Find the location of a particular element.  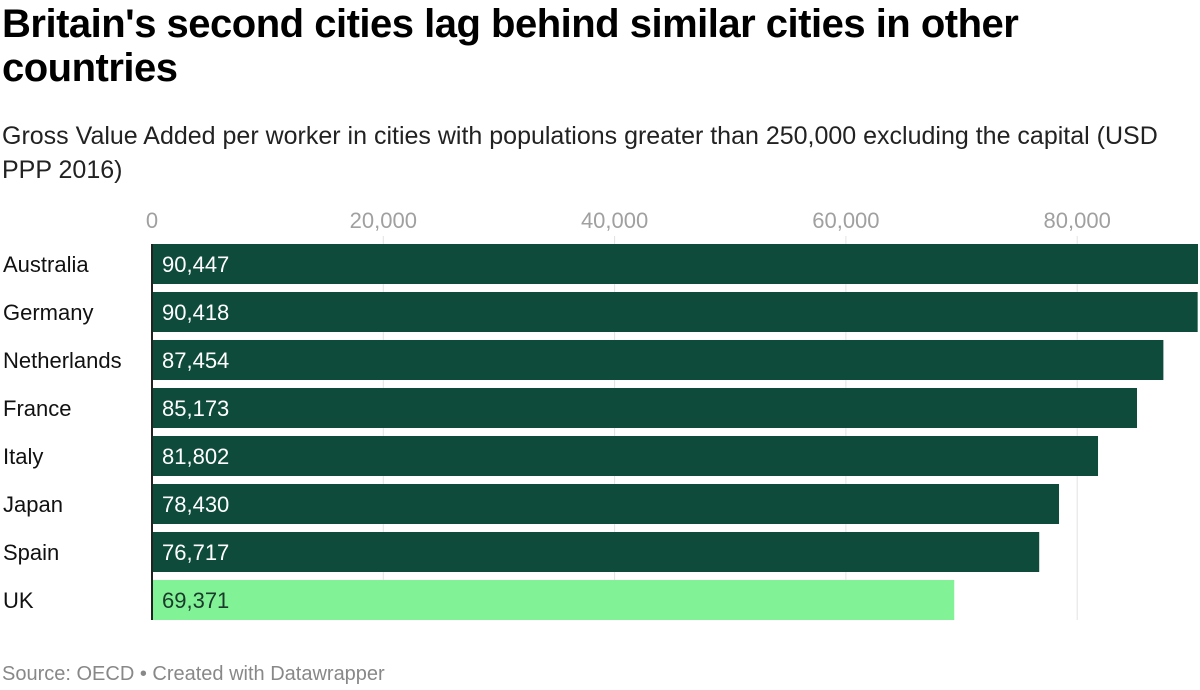

bar-italy is located at coordinates (625, 456).